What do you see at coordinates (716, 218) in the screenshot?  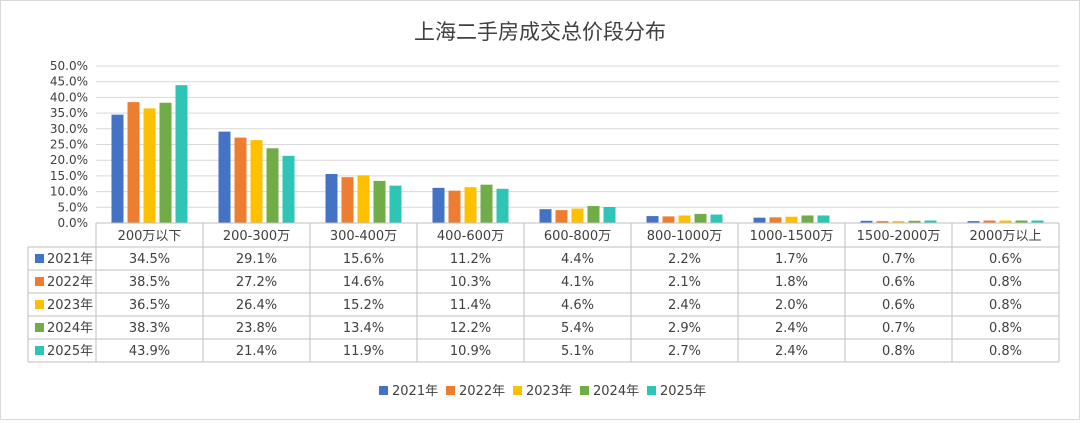 I see `bar-2025年-800-1000万` at bounding box center [716, 218].